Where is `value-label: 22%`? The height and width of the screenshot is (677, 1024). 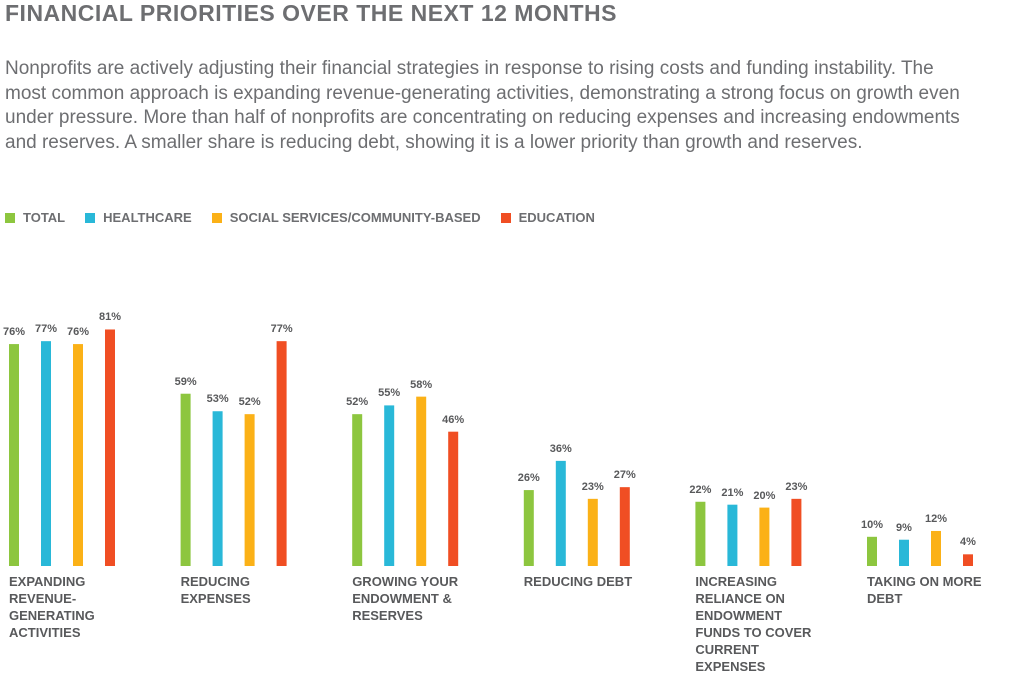 value-label: 22% is located at coordinates (700, 489).